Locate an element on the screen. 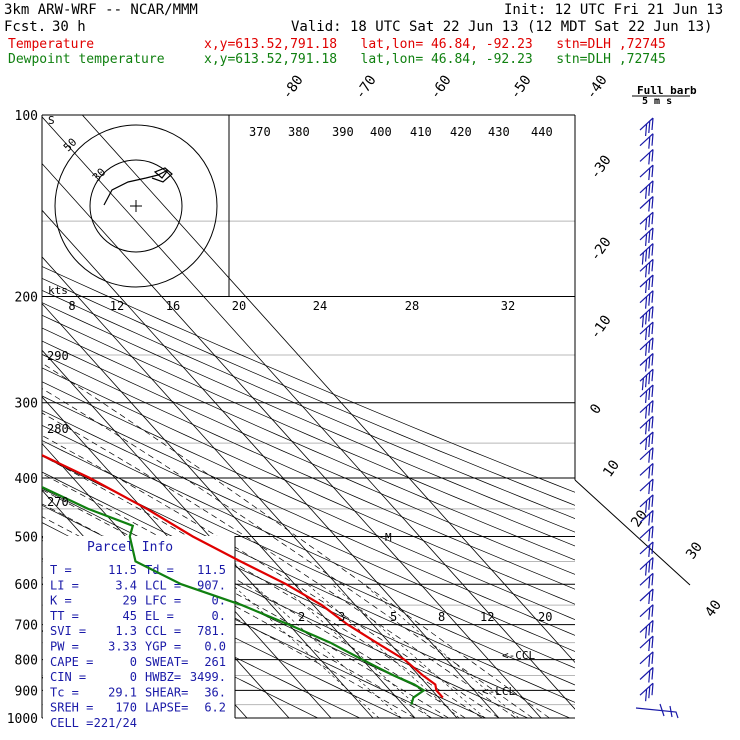  hodograph-trace is located at coordinates (138, 186).